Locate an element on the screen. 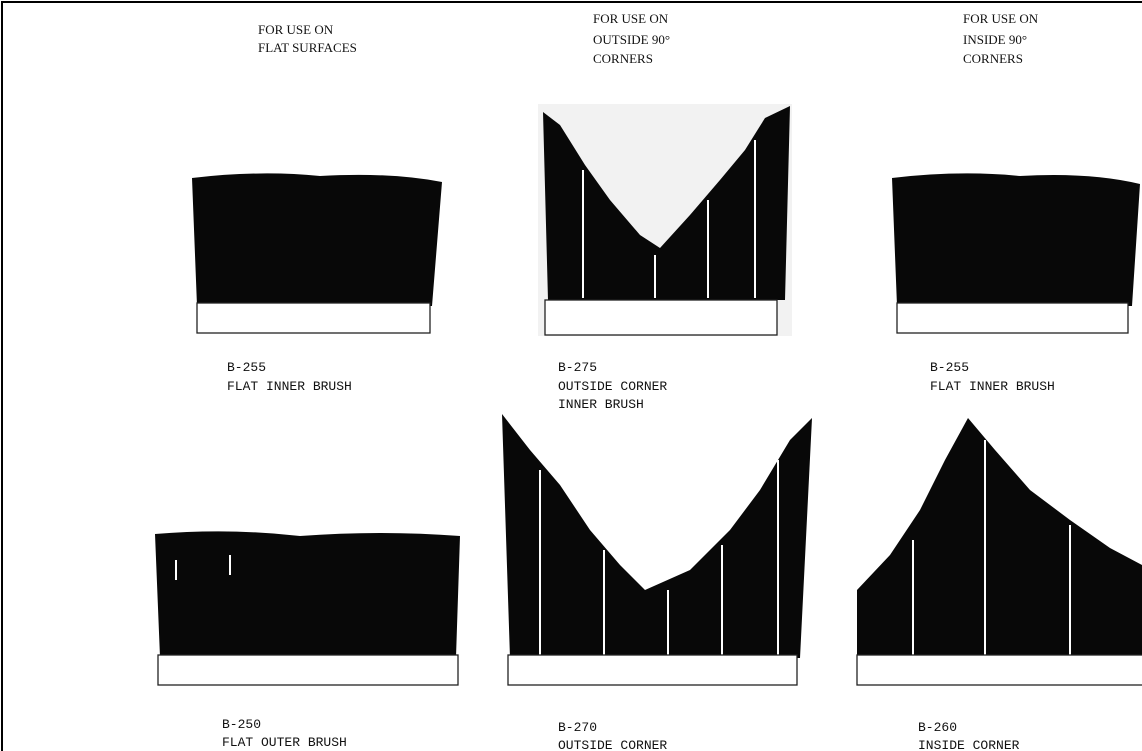  brush-description: FLAT OUTER BRUSH is located at coordinates (284, 742).